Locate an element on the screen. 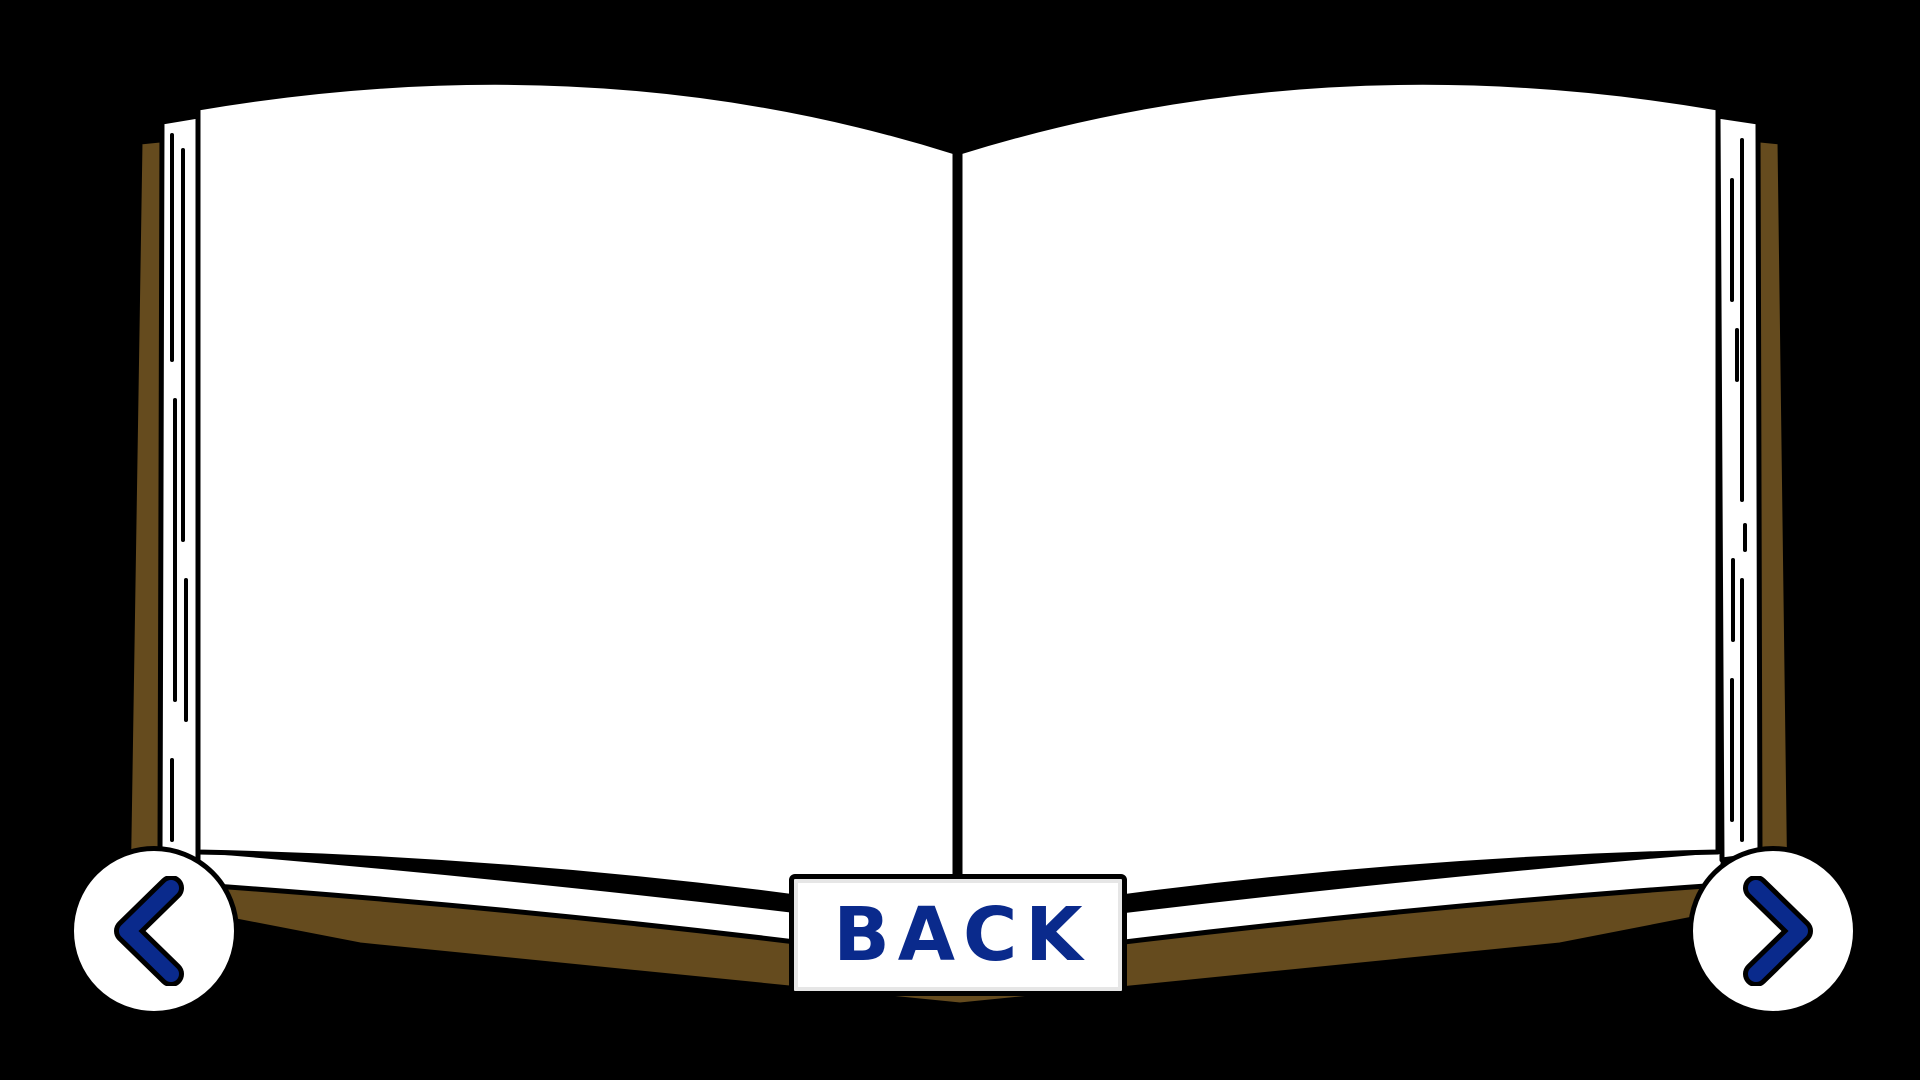  next-page-button is located at coordinates (1773, 931).